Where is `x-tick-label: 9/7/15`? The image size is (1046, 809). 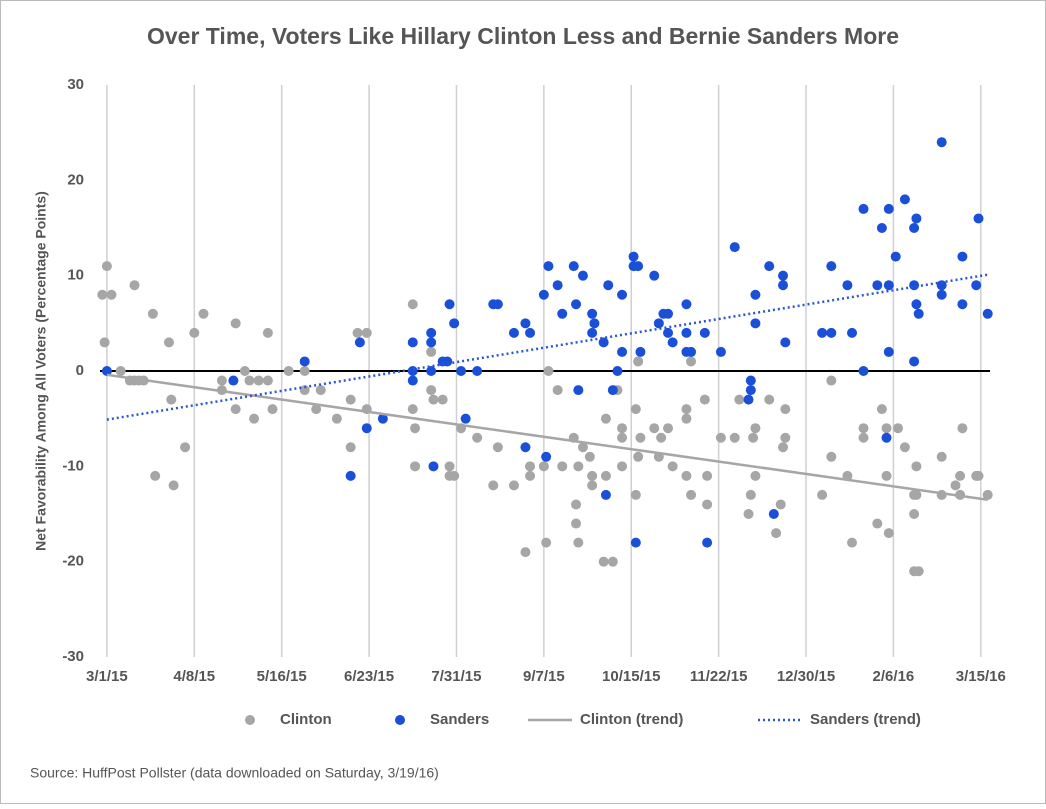
x-tick-label: 9/7/15 is located at coordinates (544, 676).